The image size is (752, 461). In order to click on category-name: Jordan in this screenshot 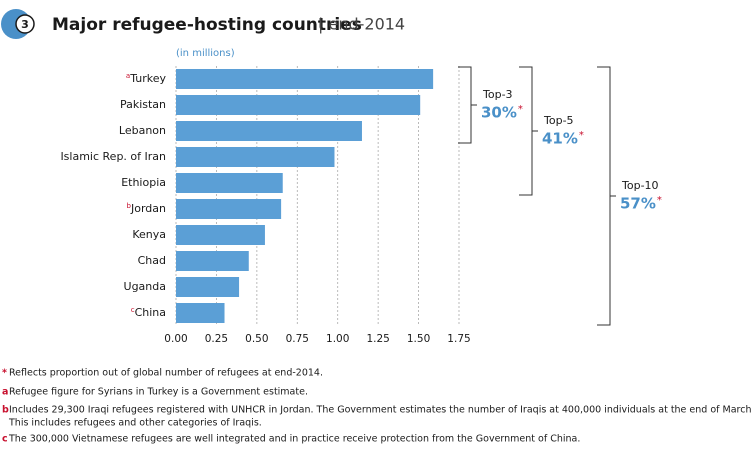, I will do `click(148, 208)`.